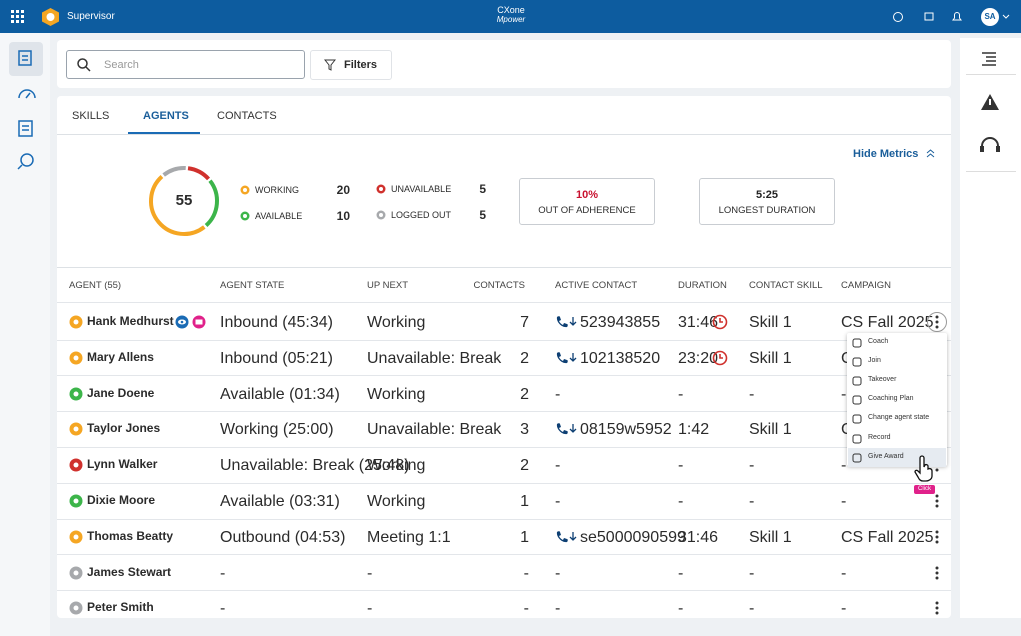 The image size is (1021, 636). I want to click on menu-item: Change agent state, so click(897, 418).